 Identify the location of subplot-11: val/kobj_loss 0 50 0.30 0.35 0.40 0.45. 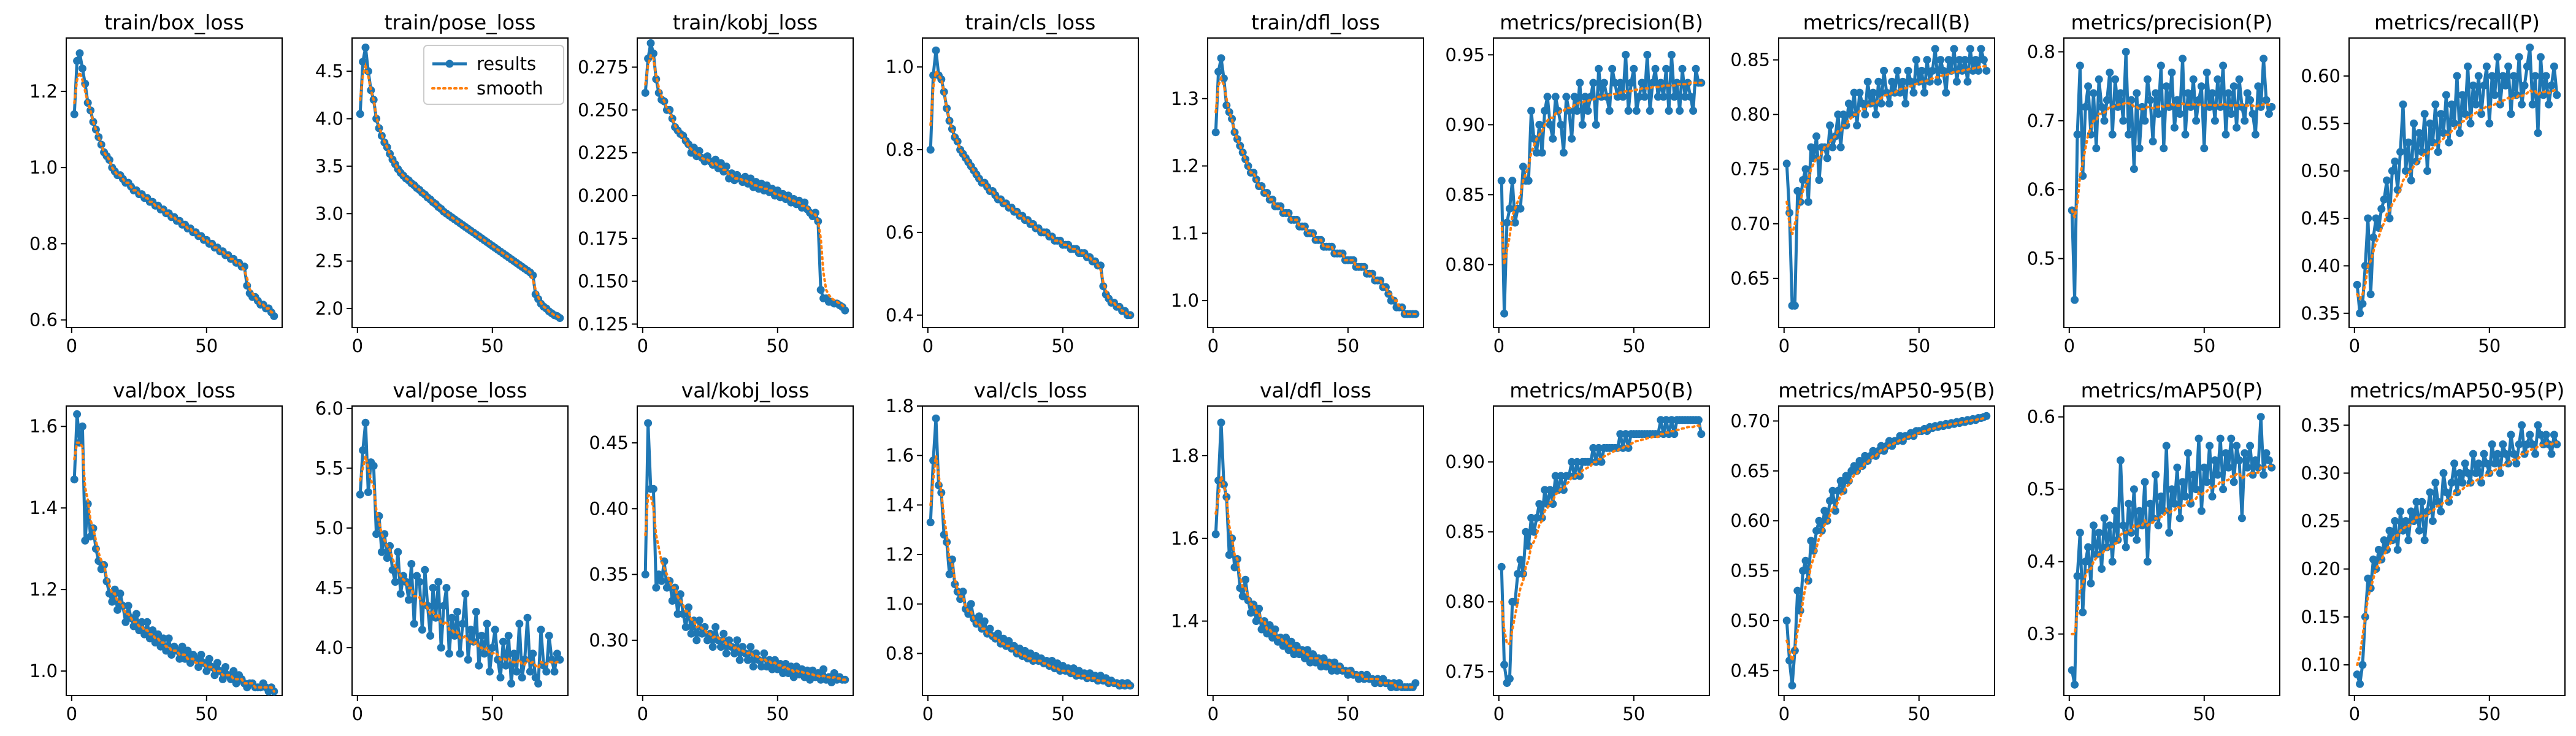
(721, 551).